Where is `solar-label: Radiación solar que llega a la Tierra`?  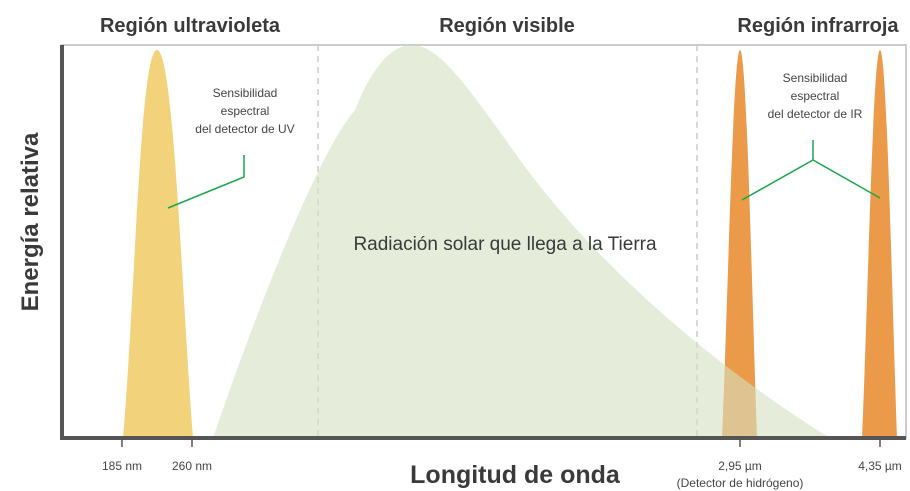
solar-label: Radiación solar que llega a la Tierra is located at coordinates (505, 244).